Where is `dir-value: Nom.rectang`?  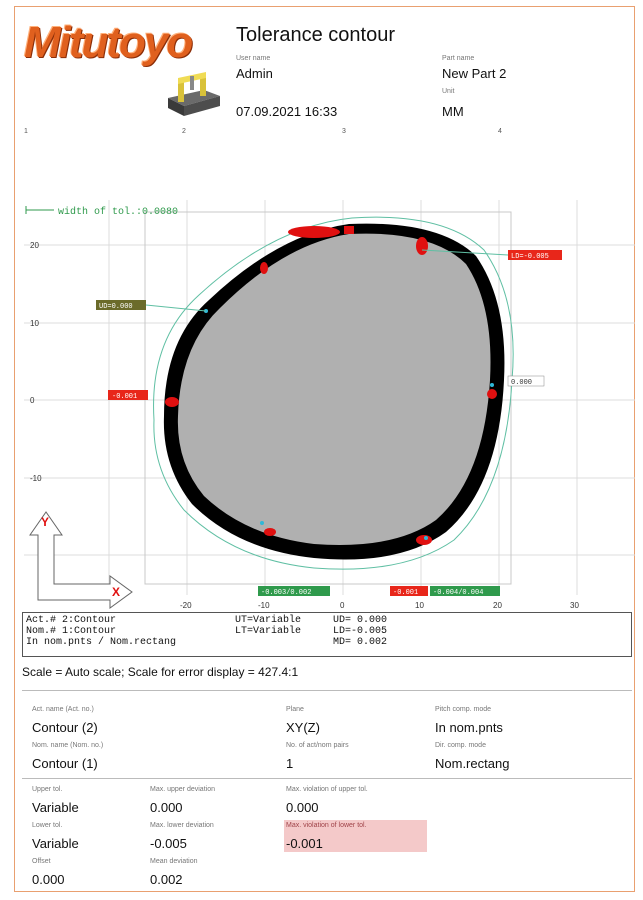 dir-value: Nom.rectang is located at coordinates (472, 763).